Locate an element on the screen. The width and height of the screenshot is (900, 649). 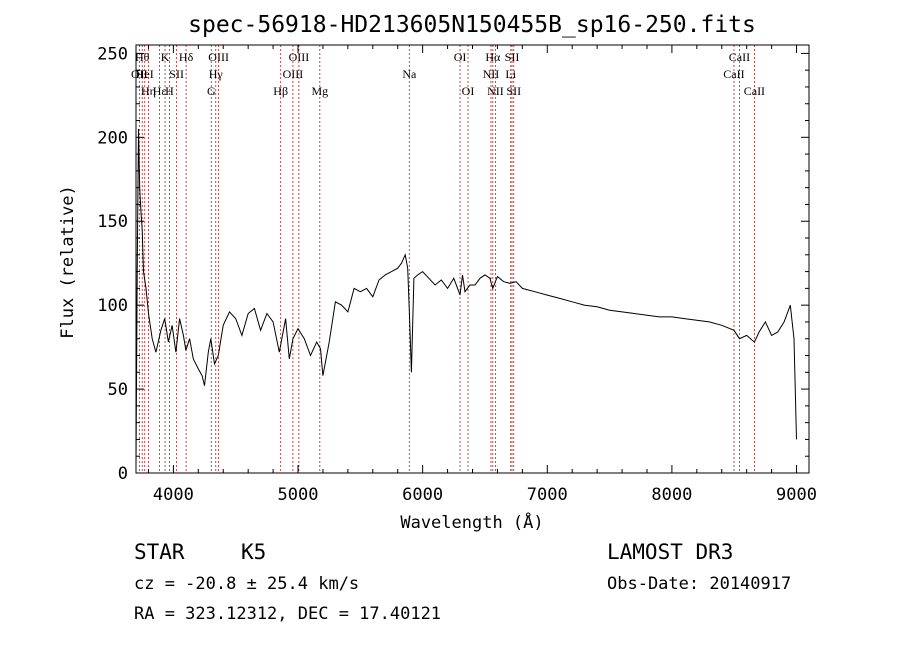
line-marker-label: Mg is located at coordinates (319, 91).